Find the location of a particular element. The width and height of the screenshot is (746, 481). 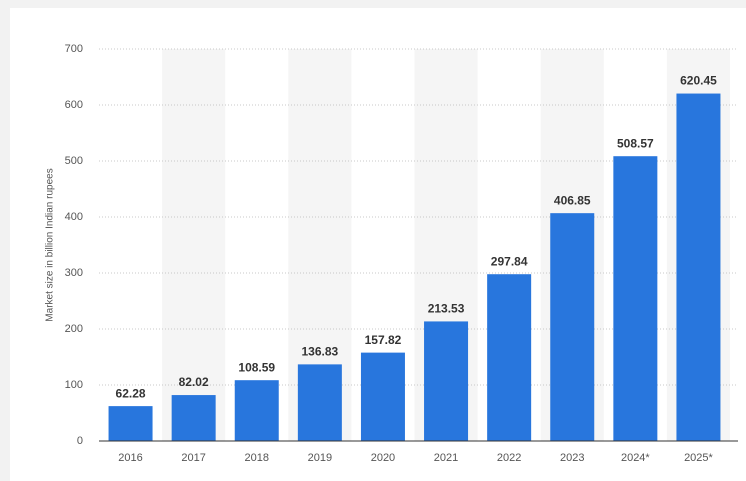

x-tick-label: 2018 is located at coordinates (257, 458).